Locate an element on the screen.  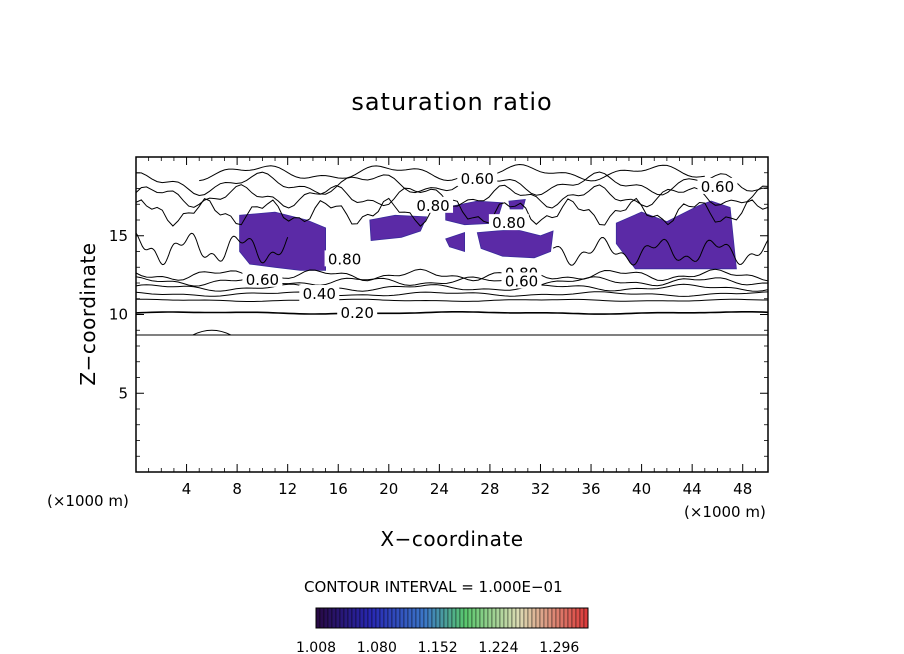
x-tick-label: 44 is located at coordinates (692, 489).